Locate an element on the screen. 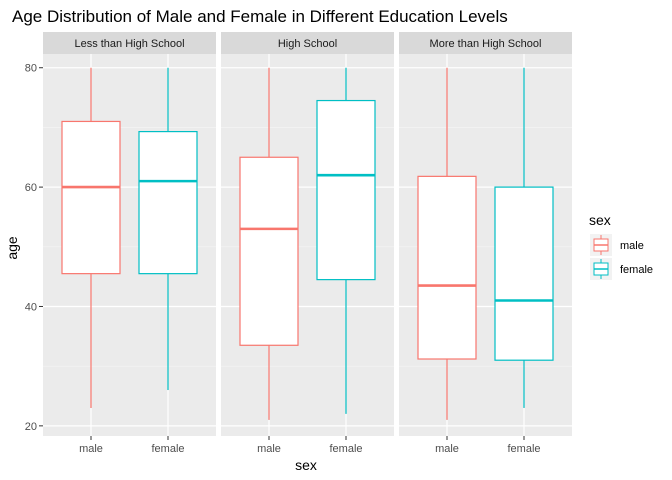  legend-item-female: female is located at coordinates (621, 269).